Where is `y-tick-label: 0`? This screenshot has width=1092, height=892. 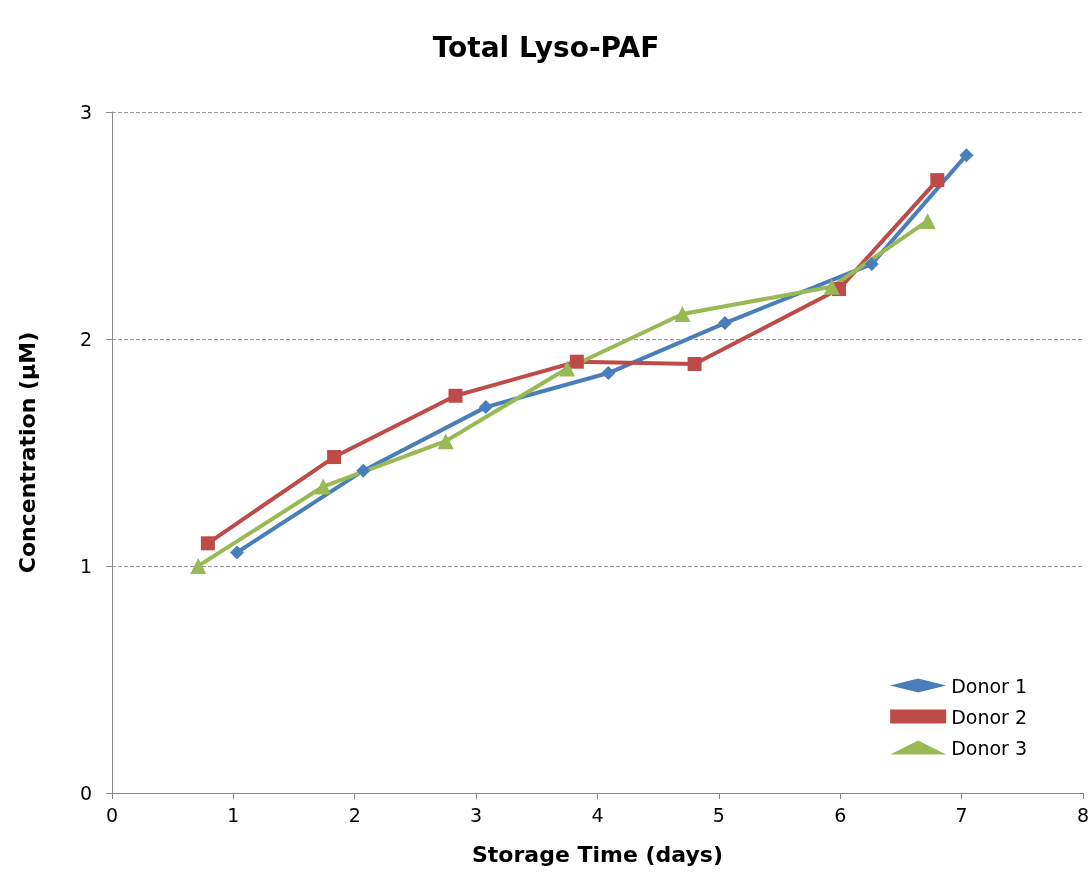 y-tick-label: 0 is located at coordinates (85, 793).